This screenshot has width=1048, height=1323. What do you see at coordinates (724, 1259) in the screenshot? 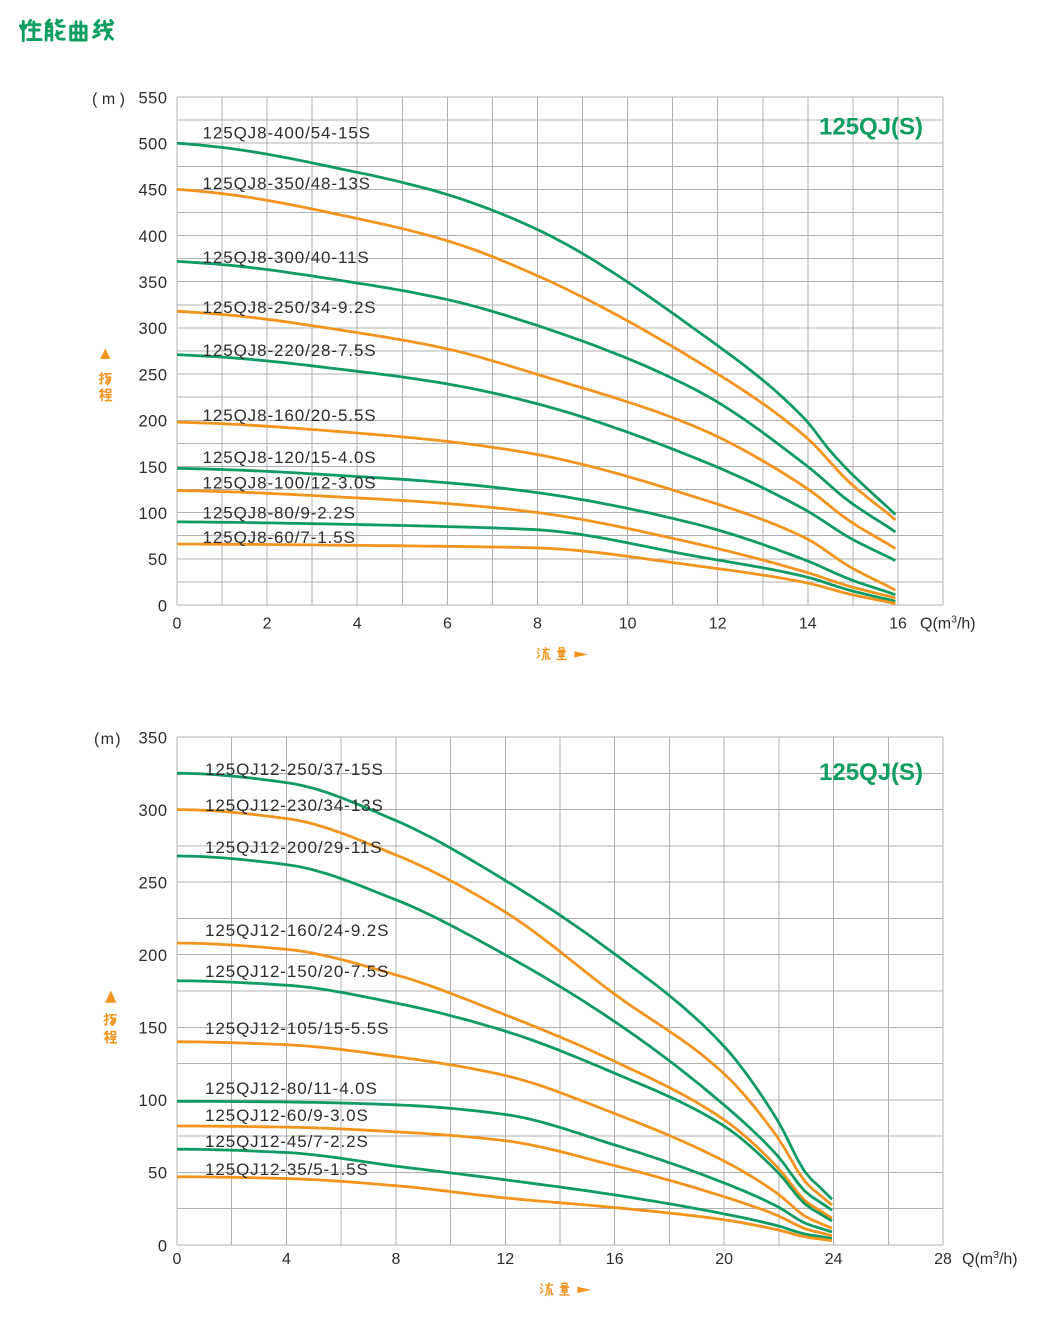
I see `svg-text: 20` at bounding box center [724, 1259].